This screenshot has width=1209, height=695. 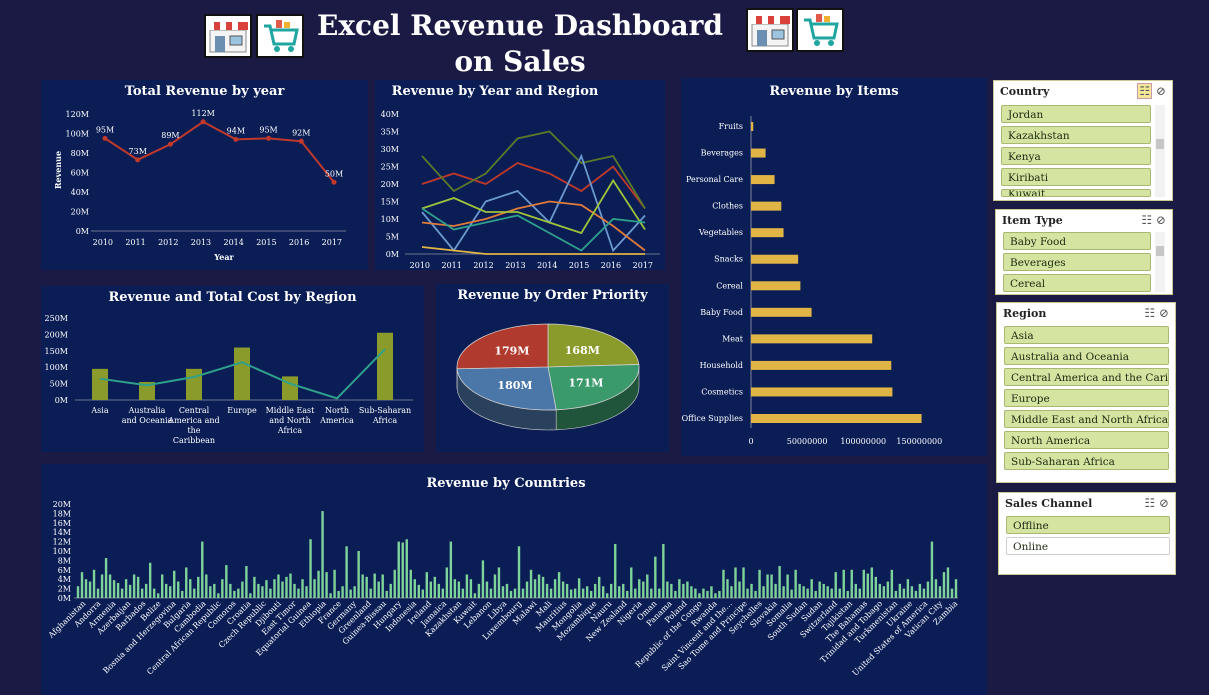 I want to click on slicer-item: Kuwait, so click(x=1076, y=193).